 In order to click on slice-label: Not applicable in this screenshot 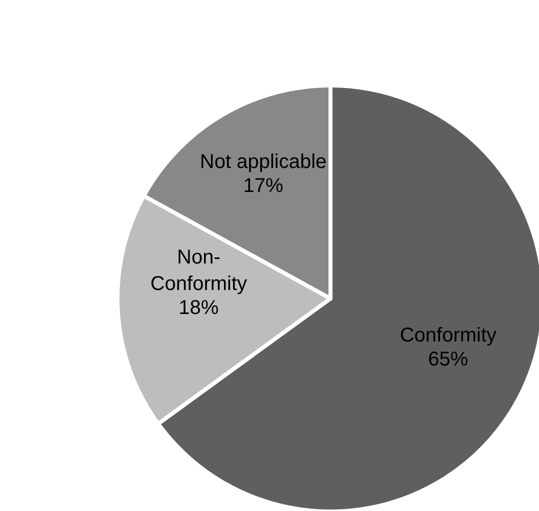, I will do `click(263, 161)`.